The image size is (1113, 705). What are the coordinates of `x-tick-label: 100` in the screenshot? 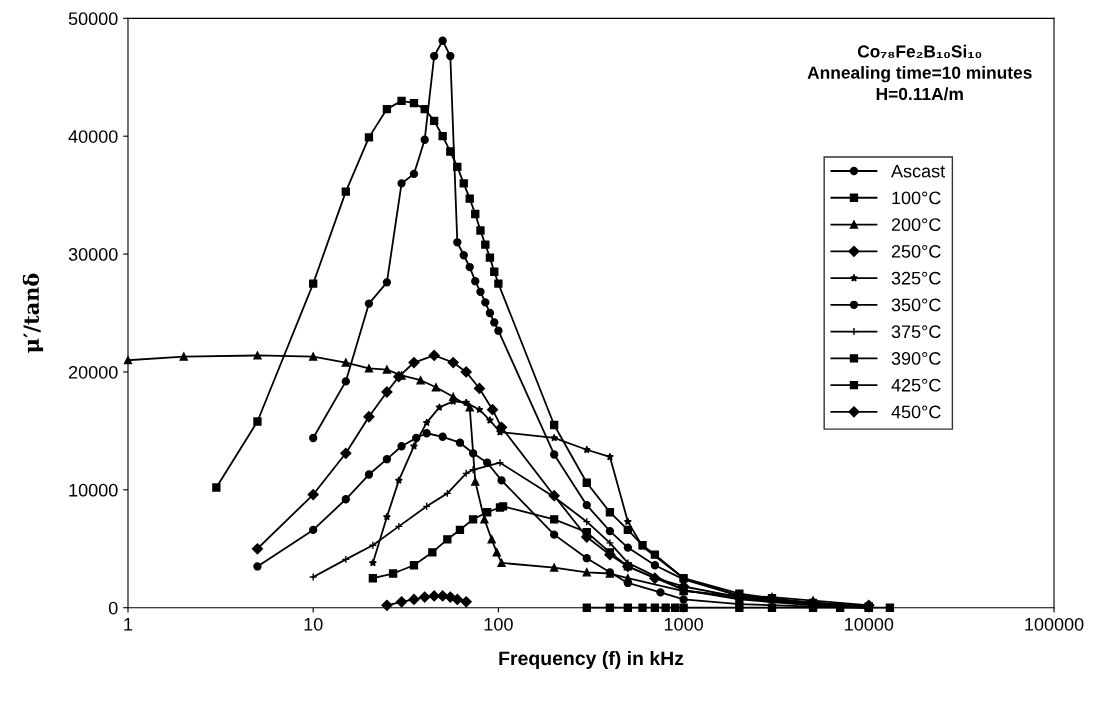 It's located at (498, 624).